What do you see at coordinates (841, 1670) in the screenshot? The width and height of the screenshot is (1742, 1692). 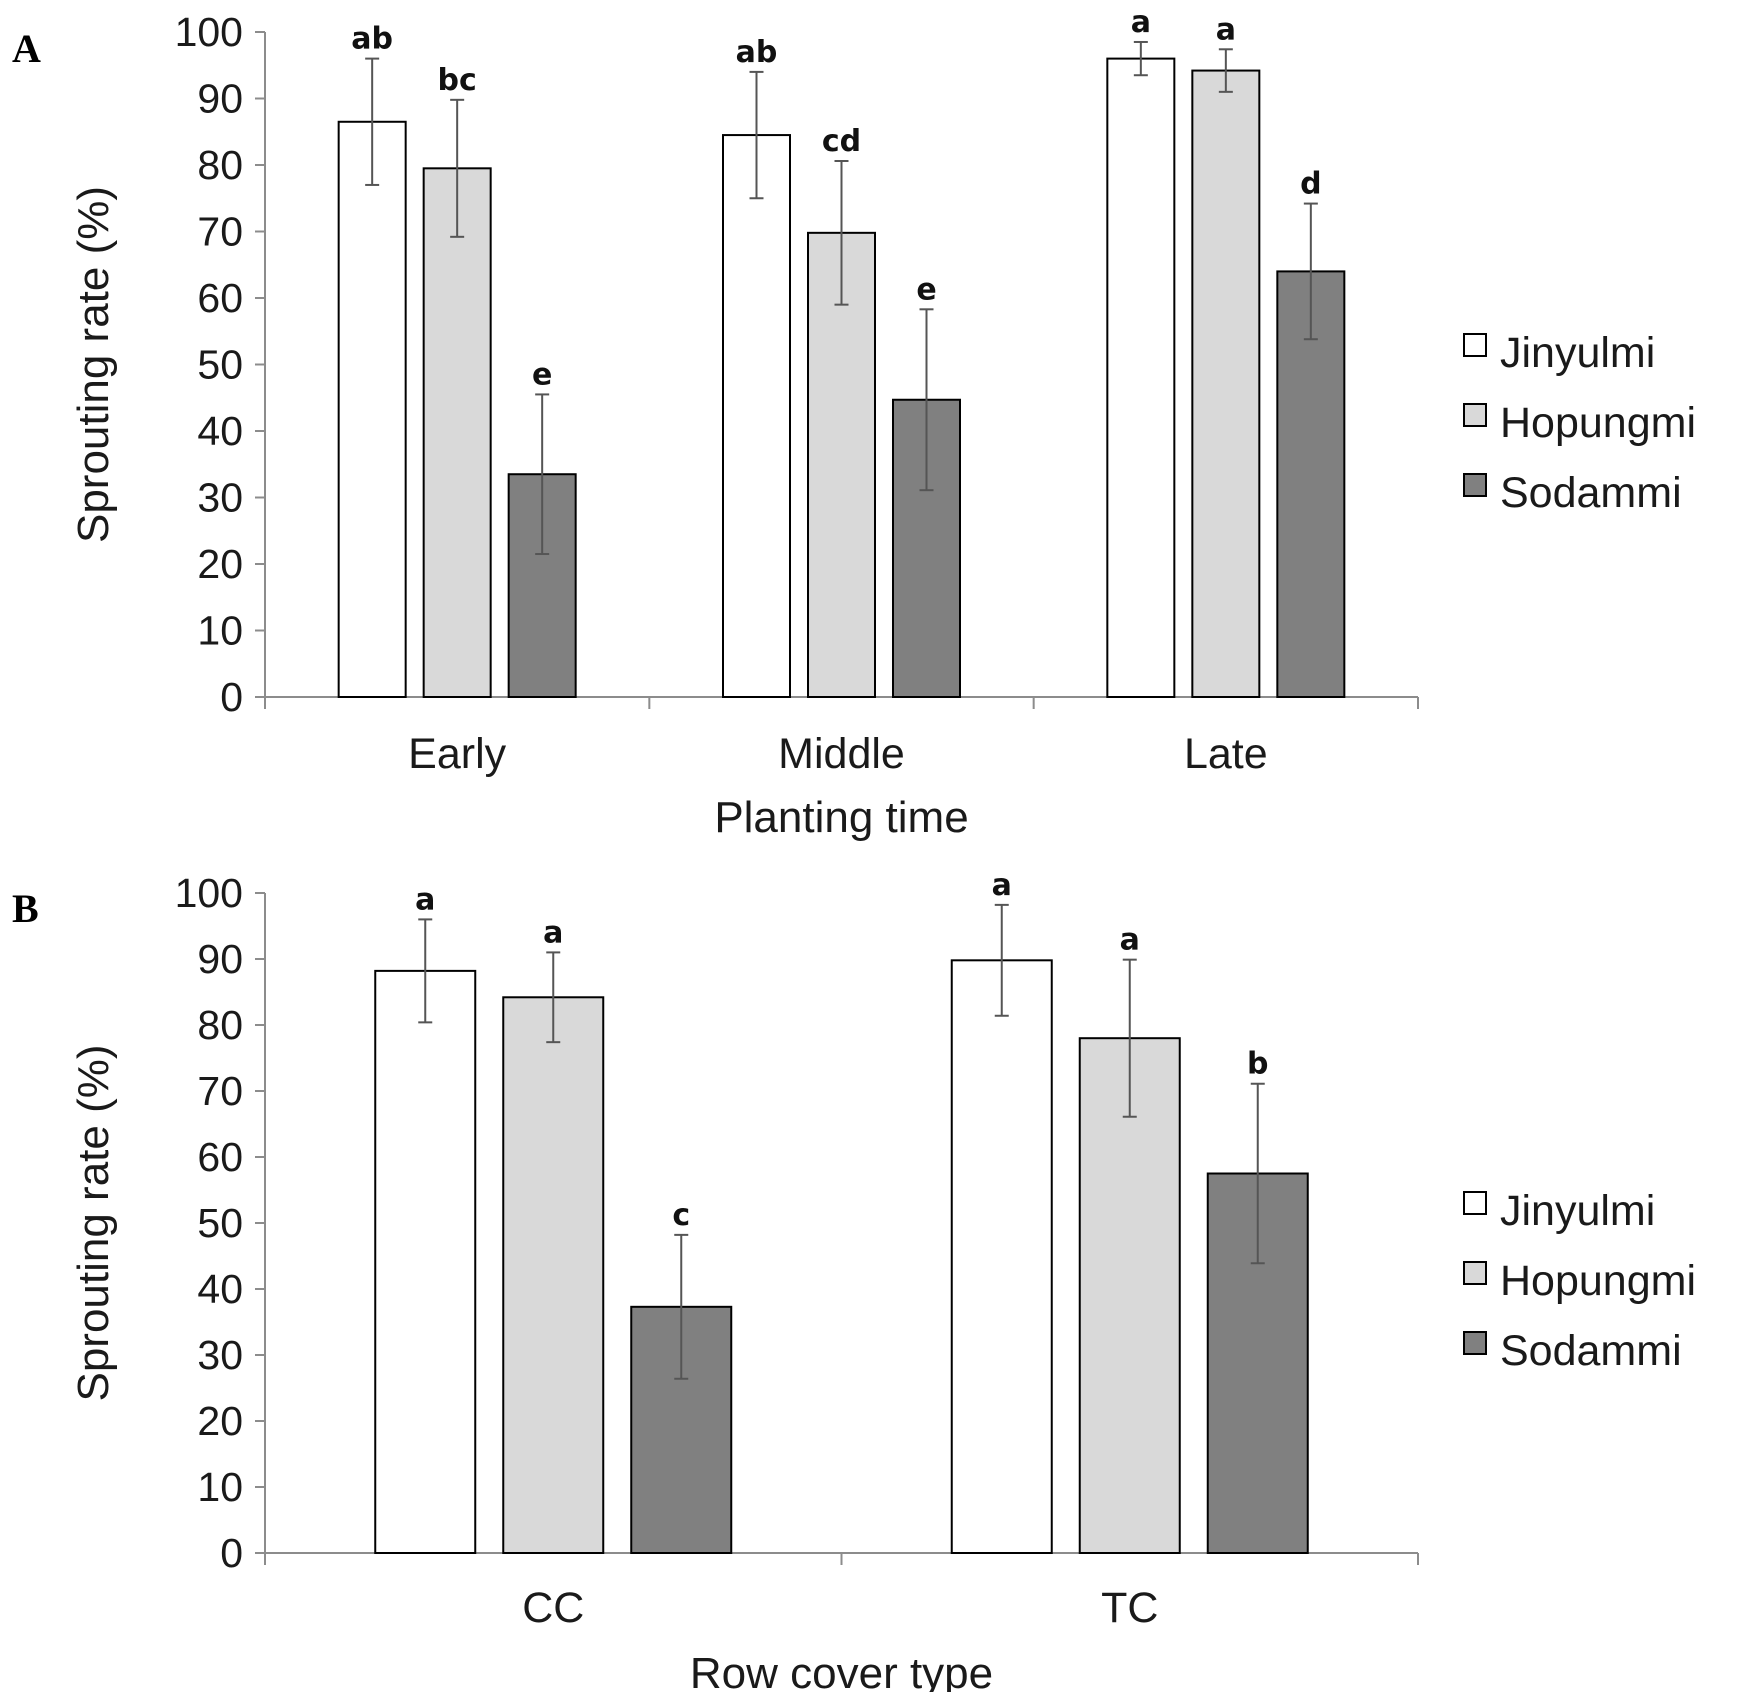 I see `x-axis-title: Row cover type` at bounding box center [841, 1670].